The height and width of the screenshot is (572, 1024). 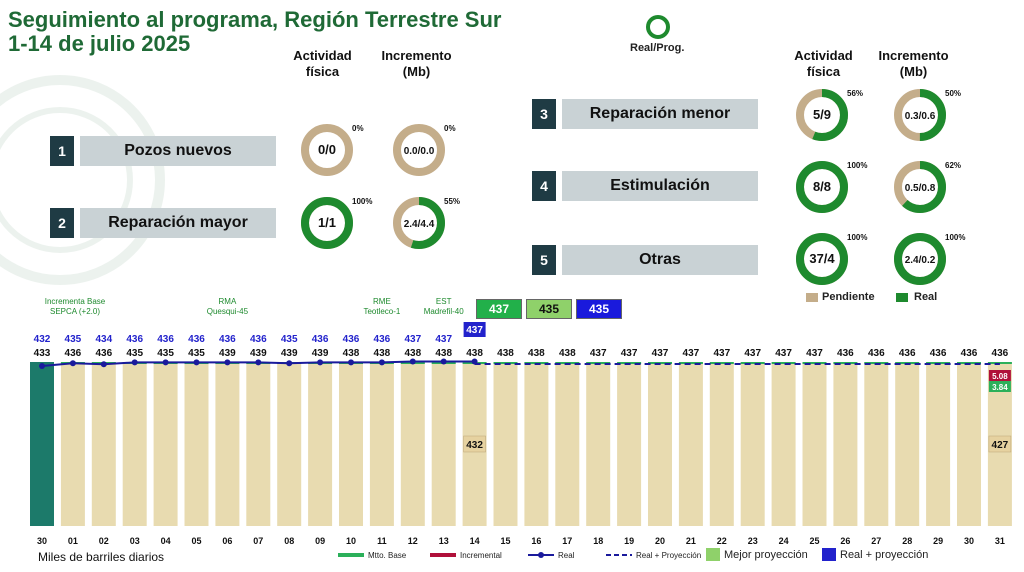 I want to click on x-tick-label: 29, so click(x=938, y=541).